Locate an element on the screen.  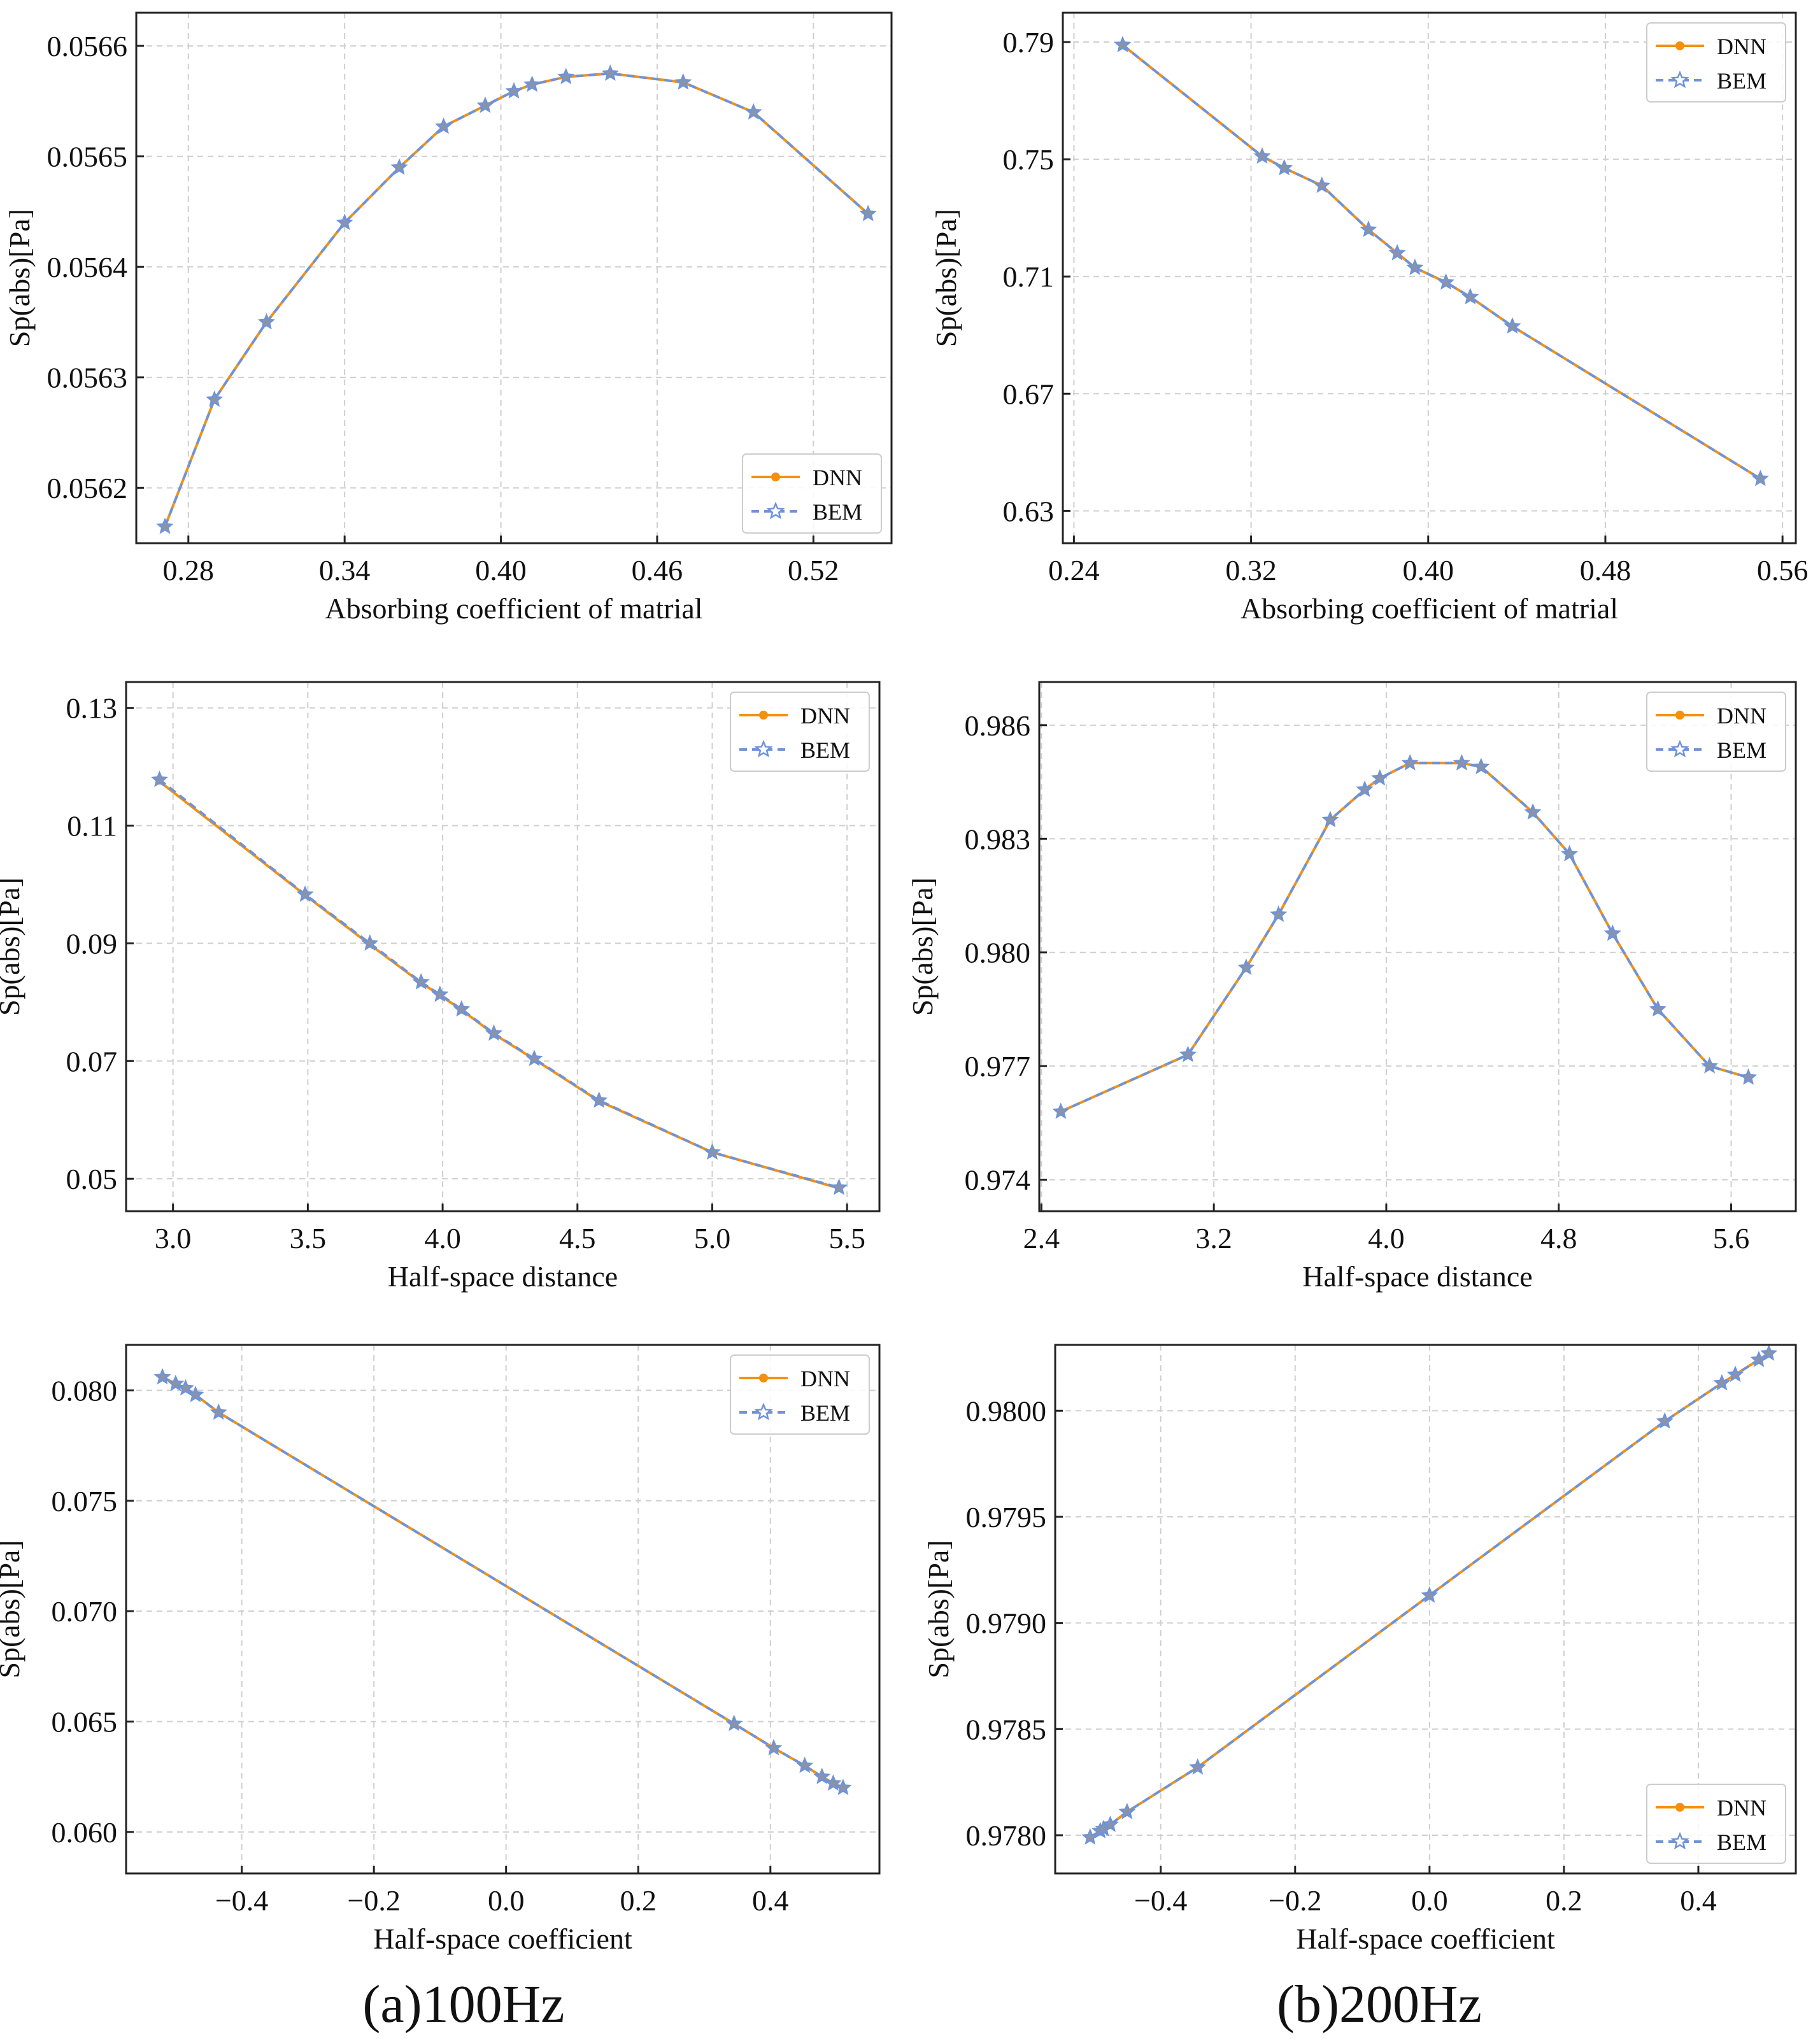
y-tick-label: 0.980 is located at coordinates (998, 953).